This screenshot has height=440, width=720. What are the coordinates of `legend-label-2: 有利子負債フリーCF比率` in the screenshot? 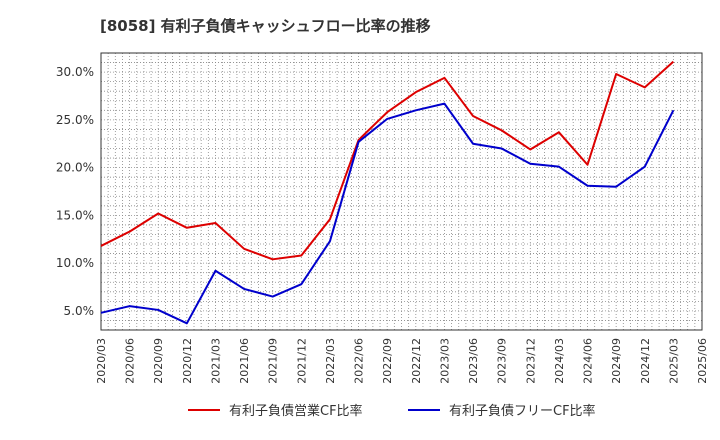 It's located at (522, 411).